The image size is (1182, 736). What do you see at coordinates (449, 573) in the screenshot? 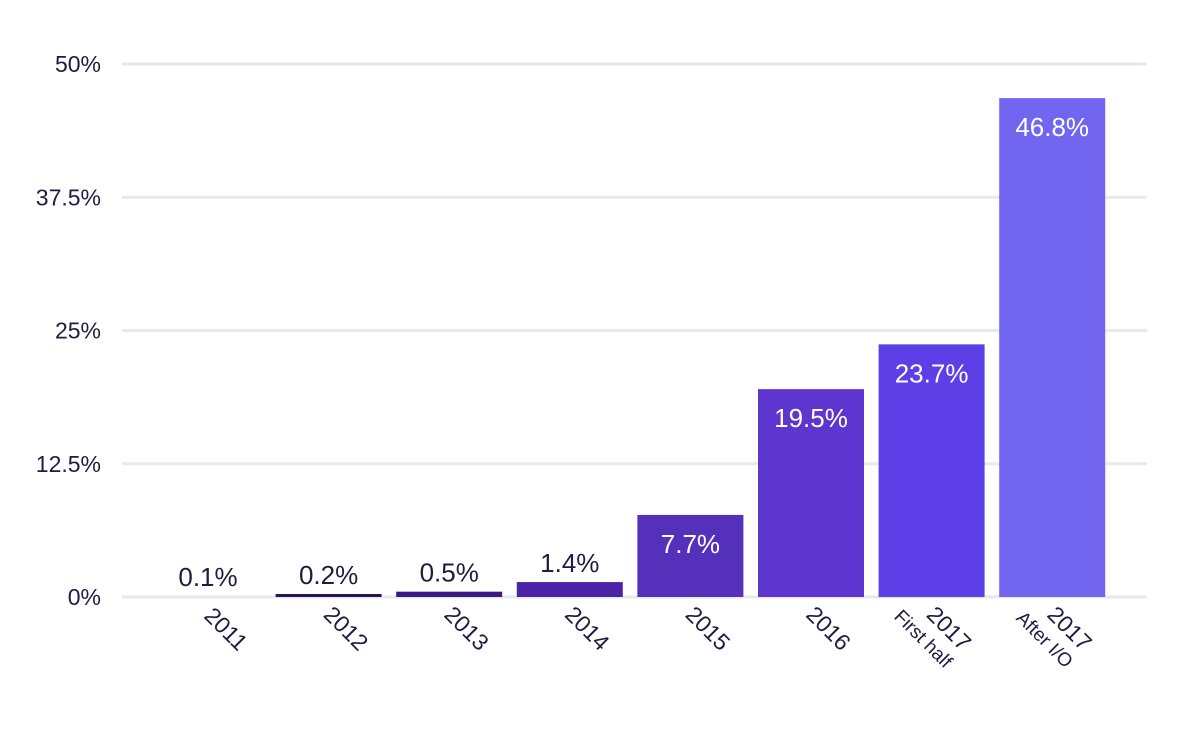
I see `data-label: 0.5%` at bounding box center [449, 573].